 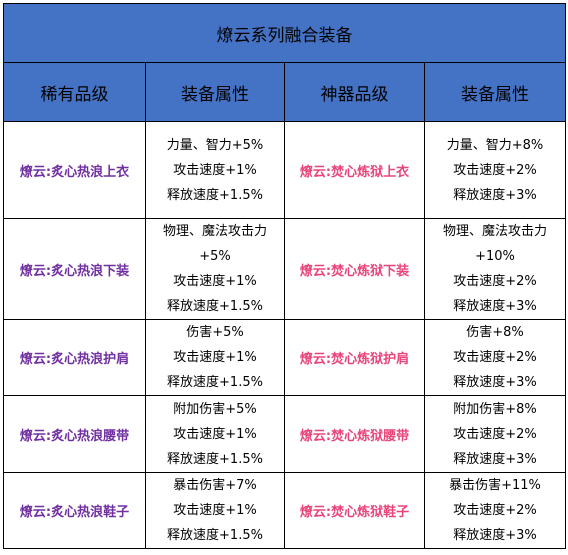 I want to click on rare-item-attributes: 伤害+5% 攻击速度+1% 释放速度+1.5%, so click(x=215, y=357).